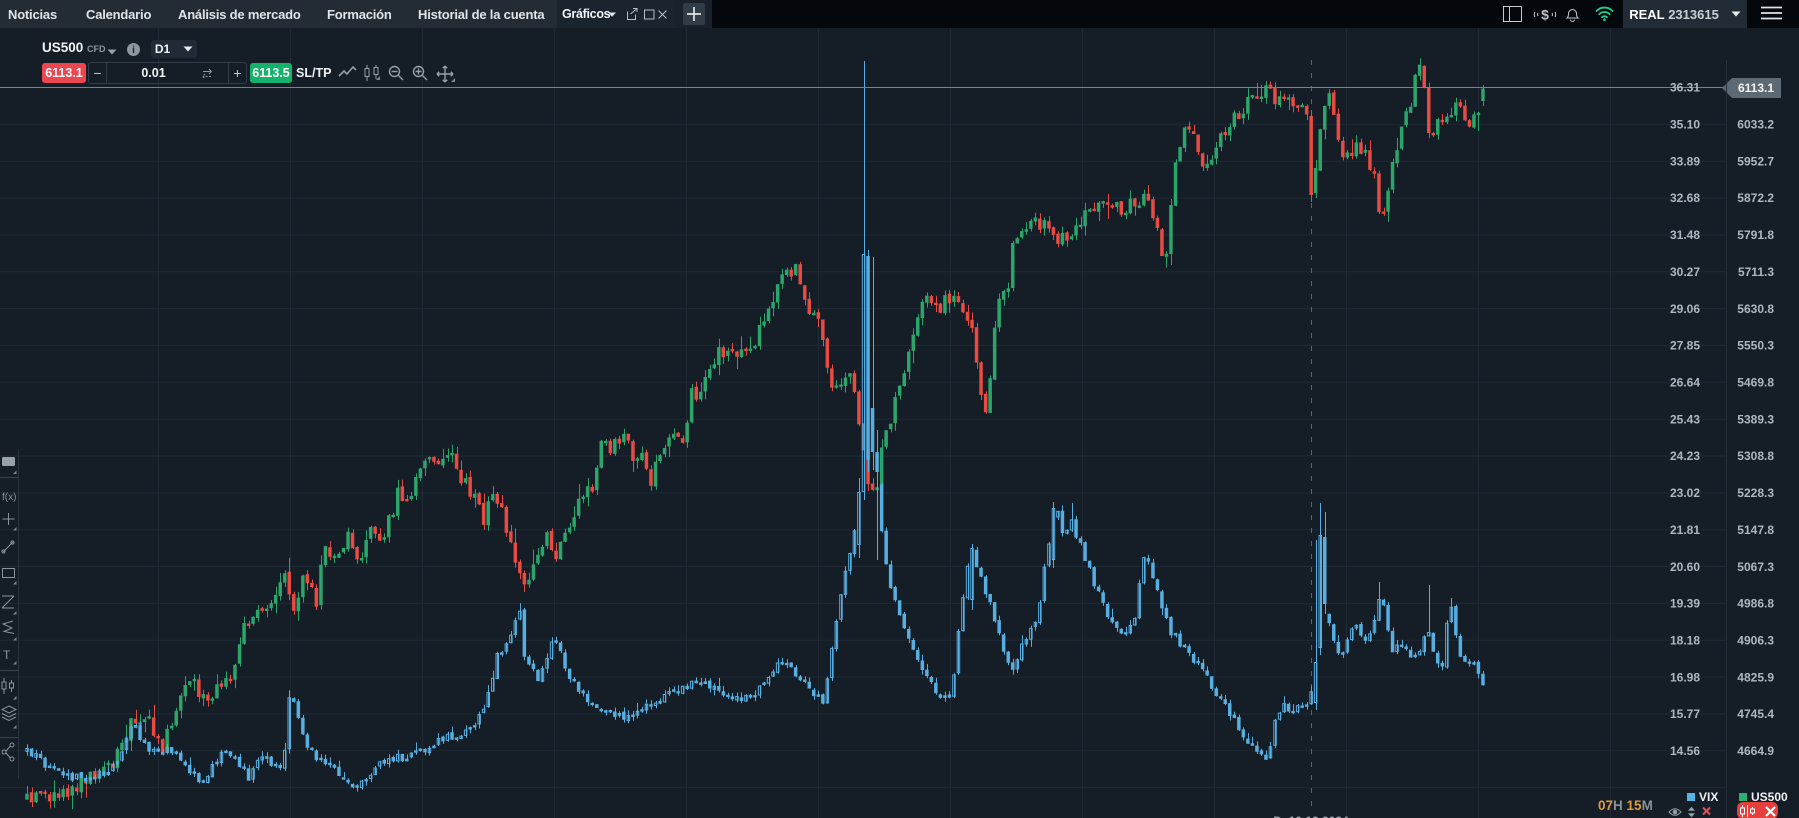 Image resolution: width=1799 pixels, height=818 pixels. I want to click on svg-text: 33.89, so click(1685, 161).